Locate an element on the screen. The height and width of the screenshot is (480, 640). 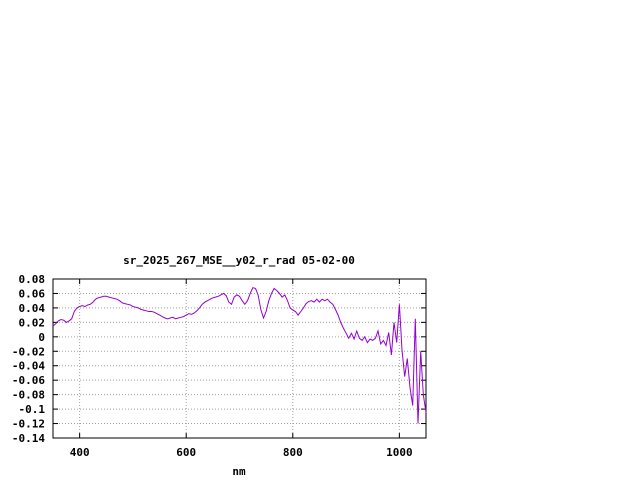
y-tick-label: -0.14 is located at coordinates (28, 438).